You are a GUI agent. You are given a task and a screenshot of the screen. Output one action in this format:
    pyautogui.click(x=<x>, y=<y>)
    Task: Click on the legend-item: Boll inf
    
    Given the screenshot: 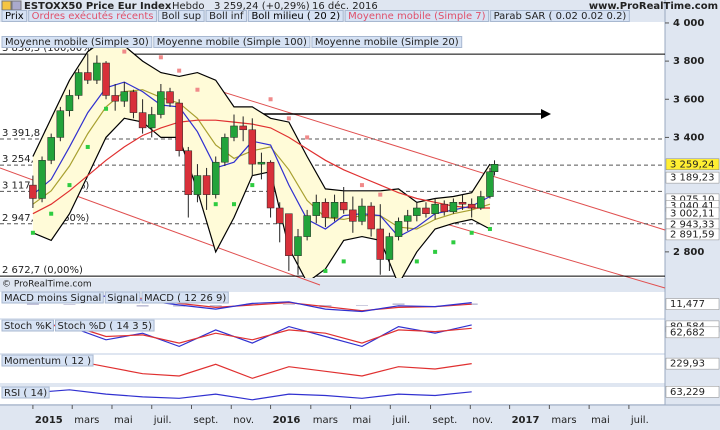 What is the action you would take?
    pyautogui.click(x=226, y=16)
    